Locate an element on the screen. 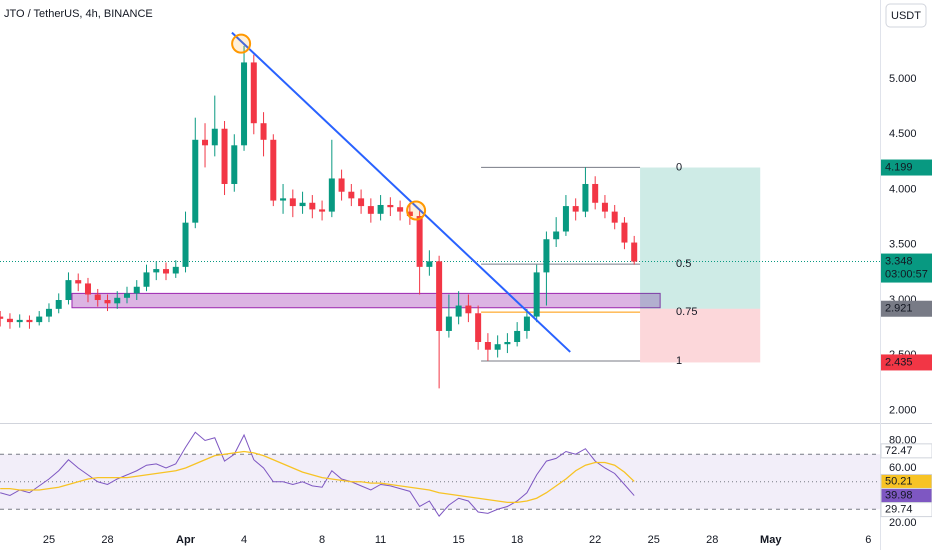 The width and height of the screenshot is (932, 550). price-tag: 4.199 is located at coordinates (899, 167).